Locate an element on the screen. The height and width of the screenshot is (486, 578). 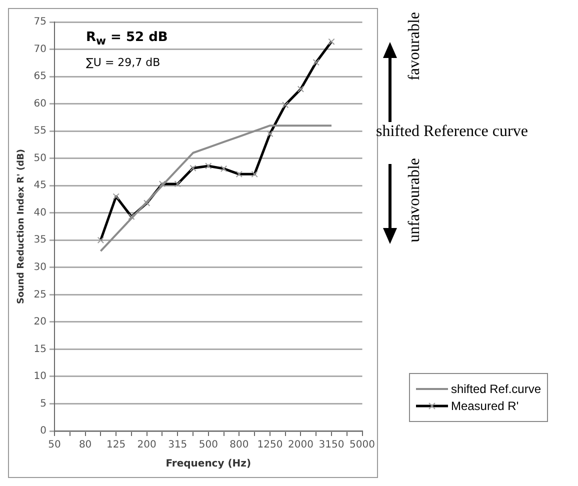
x-tick-label: 800 is located at coordinates (239, 445).